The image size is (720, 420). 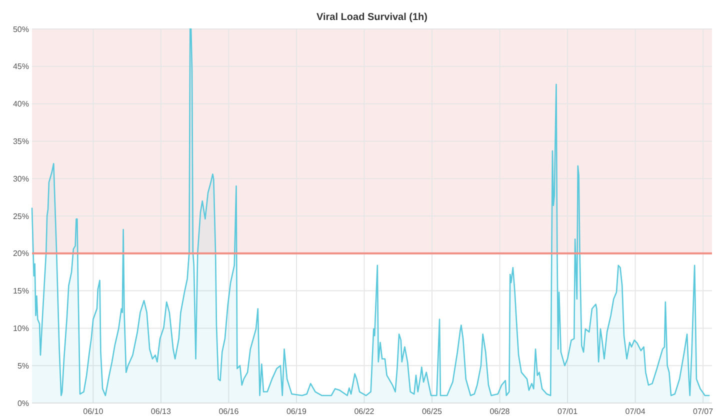 What do you see at coordinates (229, 411) in the screenshot?
I see `x-tick-label: 06/16` at bounding box center [229, 411].